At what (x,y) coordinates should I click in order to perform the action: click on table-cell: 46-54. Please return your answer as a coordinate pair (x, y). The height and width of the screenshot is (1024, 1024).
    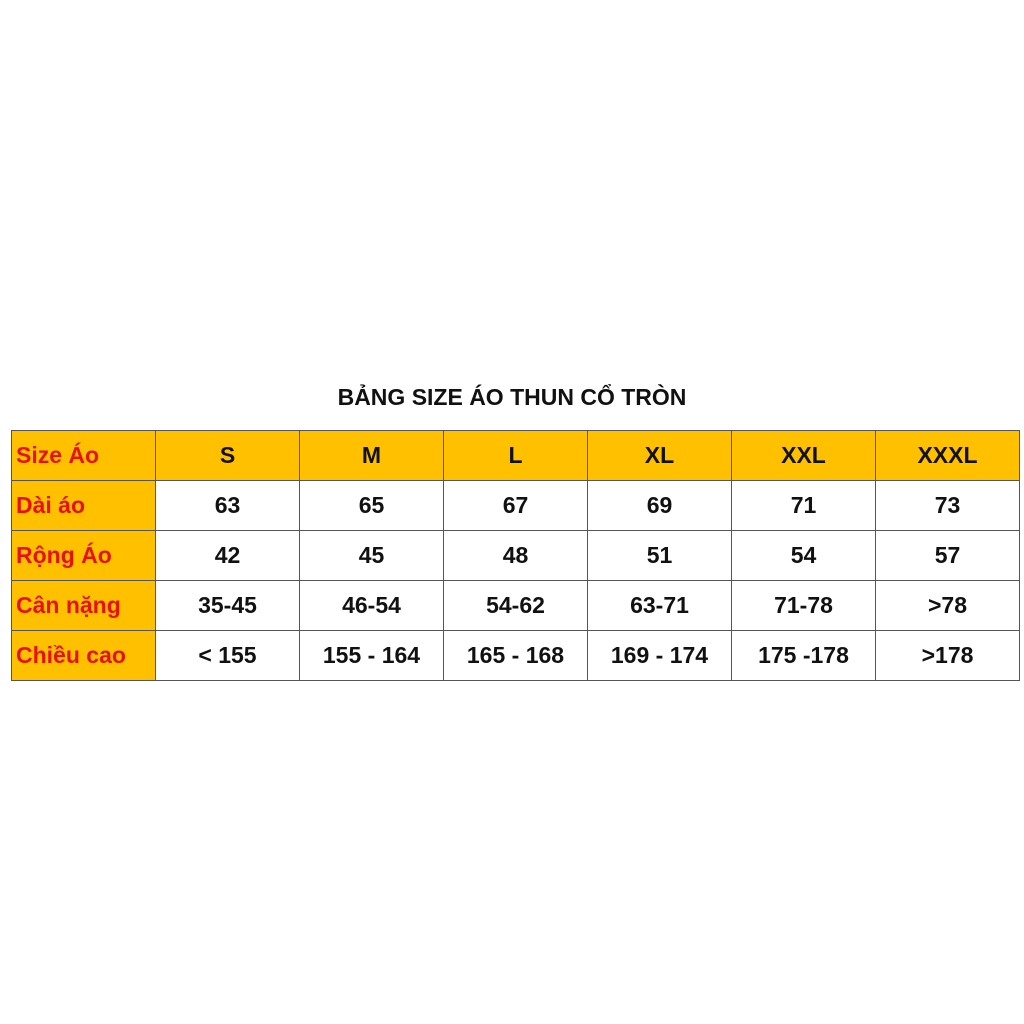
    Looking at the image, I should click on (371, 605).